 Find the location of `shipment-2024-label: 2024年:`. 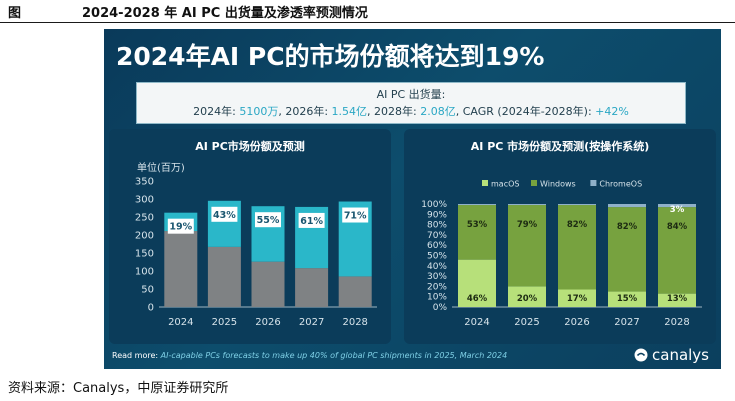

shipment-2024-label: 2024年: is located at coordinates (216, 111).